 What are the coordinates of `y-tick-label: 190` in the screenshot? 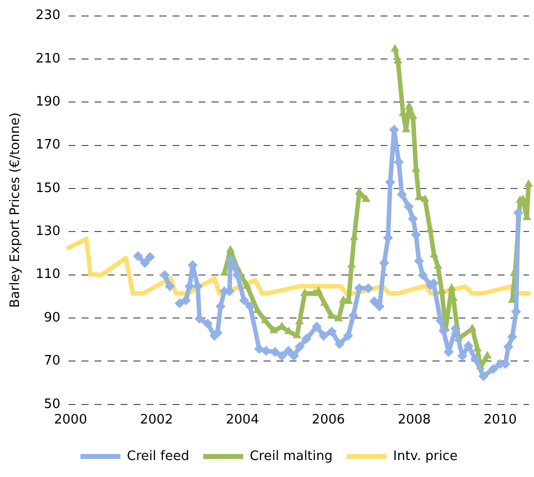 It's located at (48, 102).